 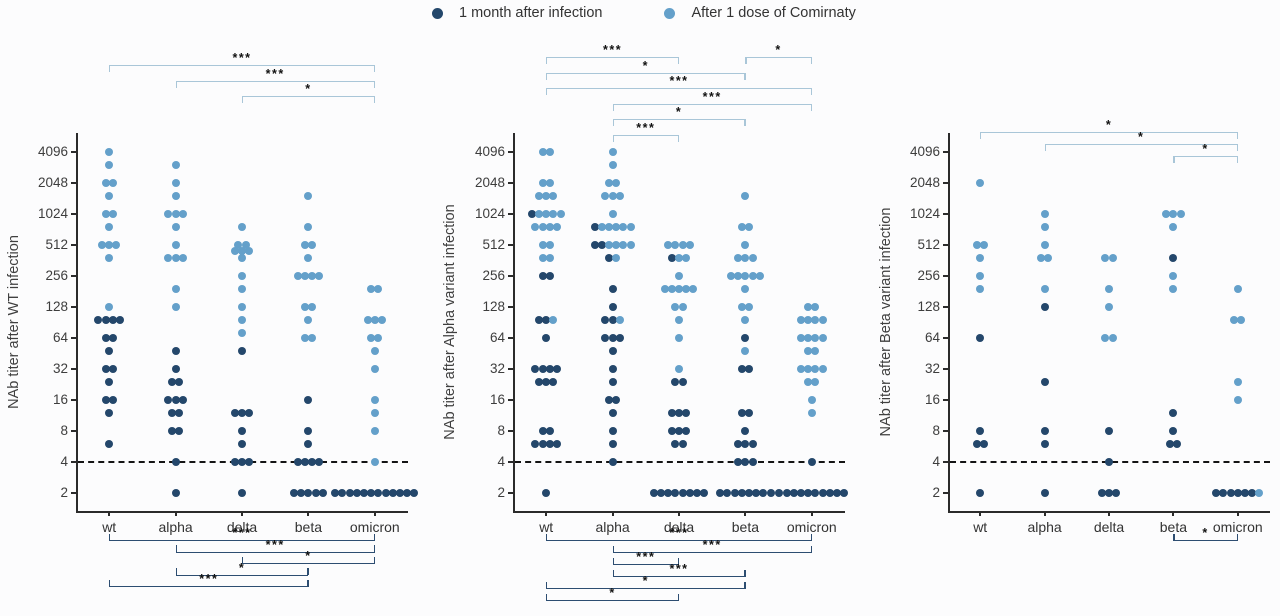 What do you see at coordinates (886, 322) in the screenshot?
I see `y-axis-title: NAb titer after Beta variant infection` at bounding box center [886, 322].